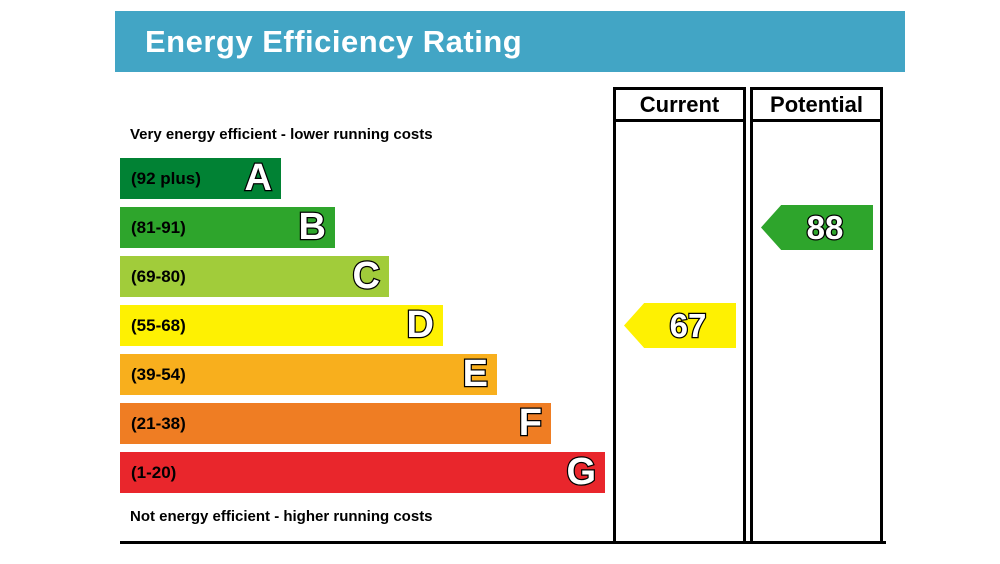 The width and height of the screenshot is (1000, 564). Describe the element at coordinates (334, 41) in the screenshot. I see `page-title: Energy Efficiency Rating` at that location.